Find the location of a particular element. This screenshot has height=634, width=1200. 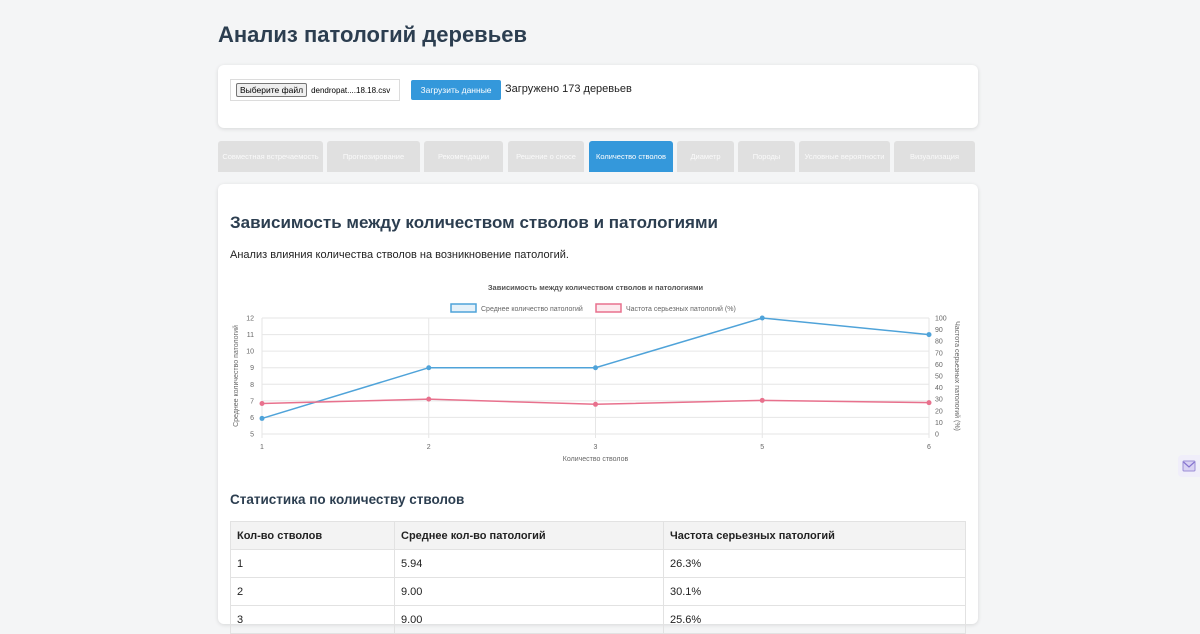

tab-diameter: Диаметр is located at coordinates (705, 156).